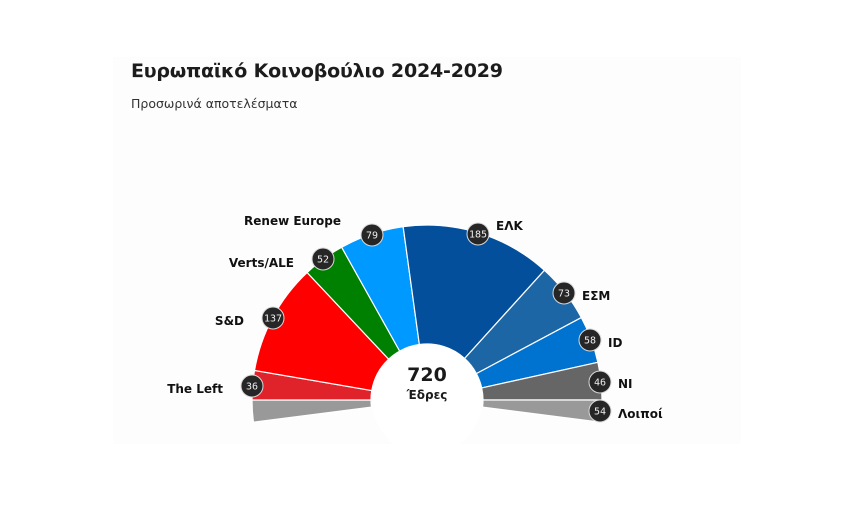 This screenshot has width=847, height=514. What do you see at coordinates (542, 411) in the screenshot?
I see `wedge-λοιποί` at bounding box center [542, 411].